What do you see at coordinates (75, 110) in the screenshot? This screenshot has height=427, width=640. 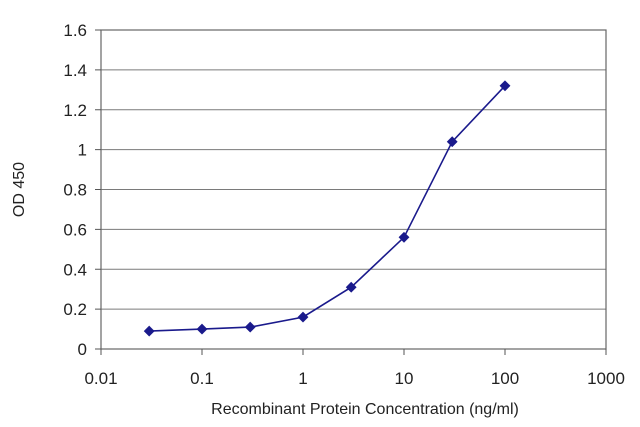 I see `y-tick-label: 1.2` at bounding box center [75, 110].